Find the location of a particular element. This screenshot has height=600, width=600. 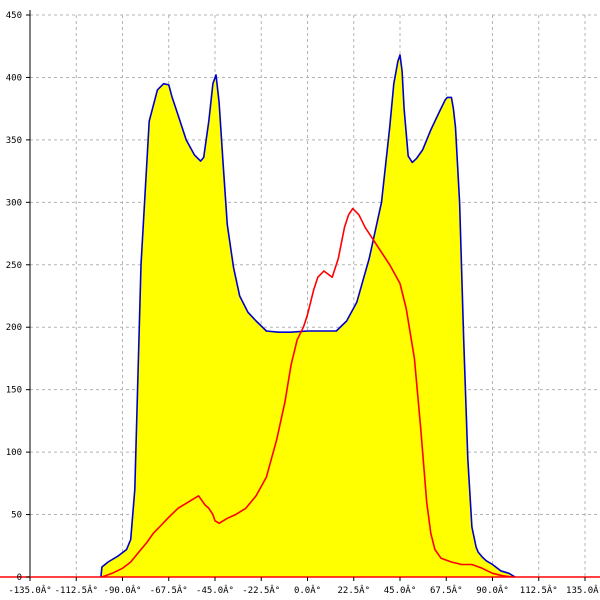

y-tick-label: 450 is located at coordinates (14, 16).